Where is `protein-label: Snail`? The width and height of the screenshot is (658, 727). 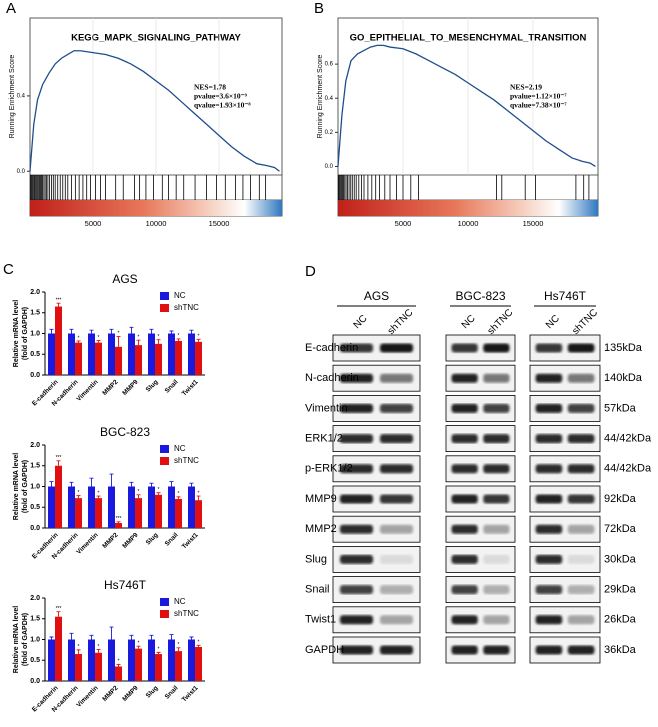 protein-label: Snail is located at coordinates (317, 590).